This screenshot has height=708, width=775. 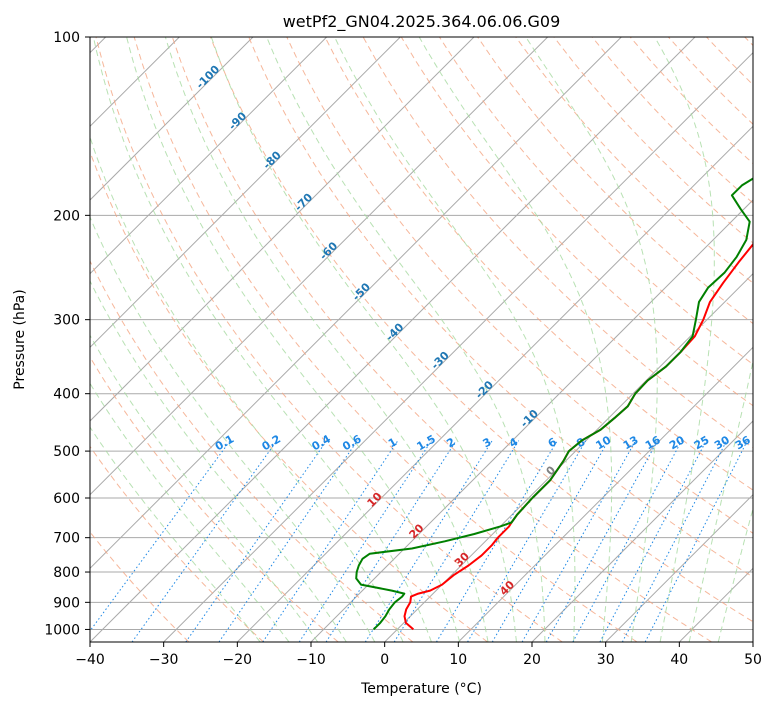 What do you see at coordinates (66, 216) in the screenshot?
I see `y-tick-label: 200` at bounding box center [66, 216].